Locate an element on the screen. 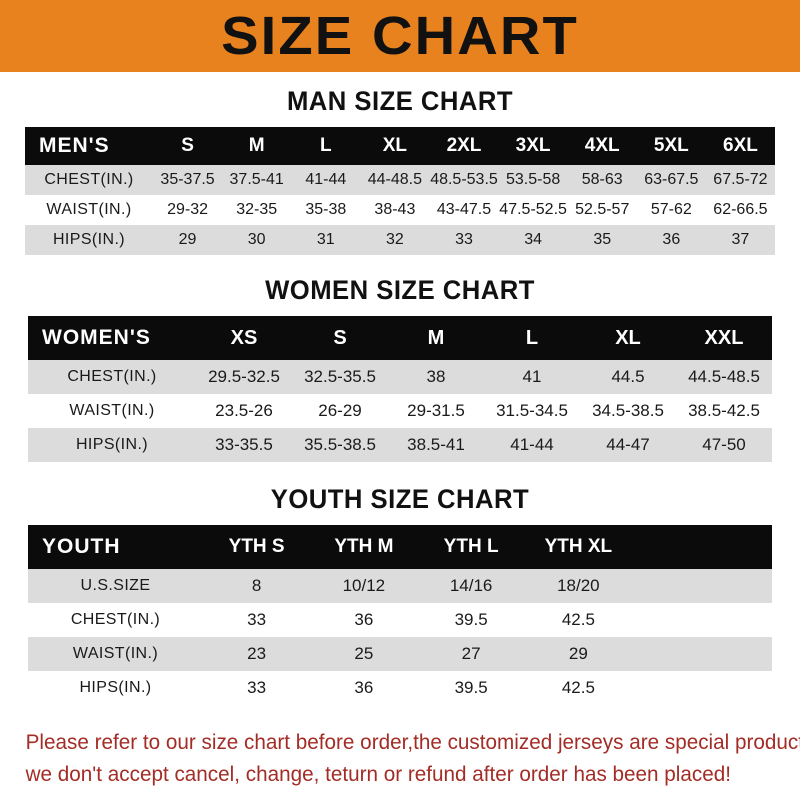 The height and width of the screenshot is (800, 800). youth-corner-label: YOUTH is located at coordinates (81, 546).